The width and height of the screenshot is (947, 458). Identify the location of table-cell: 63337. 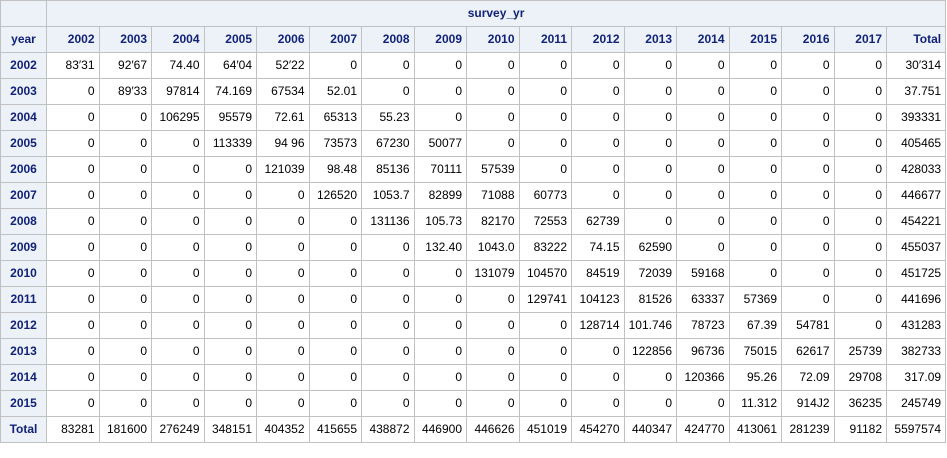
(703, 299).